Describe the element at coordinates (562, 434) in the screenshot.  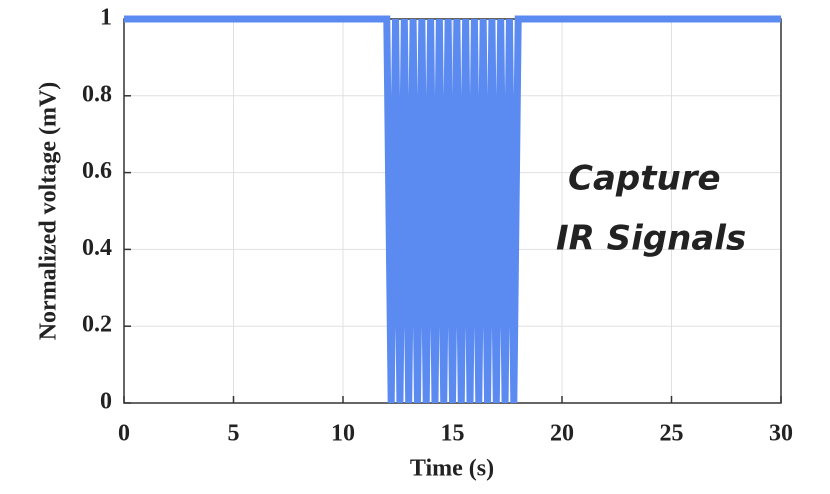
I see `x-tick-label: 20` at that location.